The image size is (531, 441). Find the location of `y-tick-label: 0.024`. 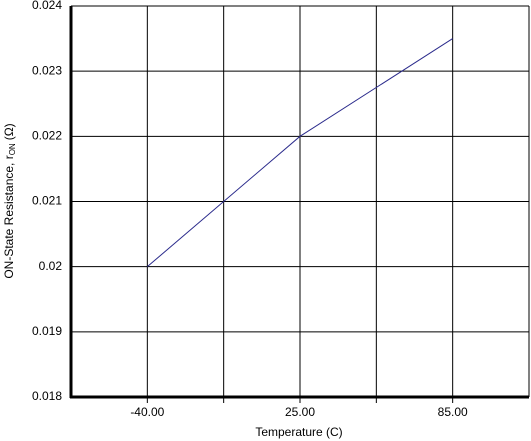

y-tick-label: 0.024 is located at coordinates (47, 6).